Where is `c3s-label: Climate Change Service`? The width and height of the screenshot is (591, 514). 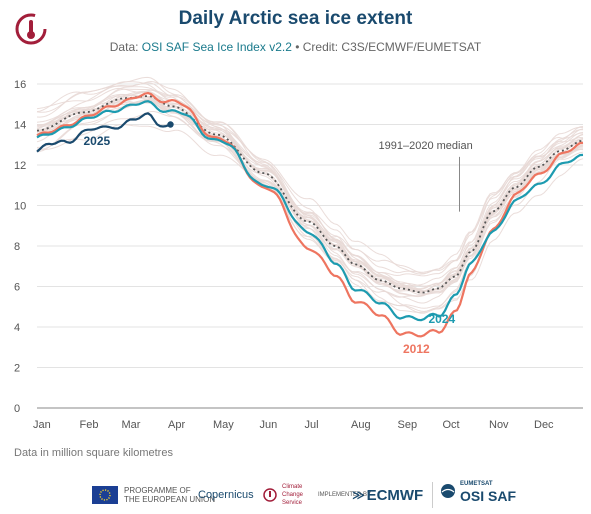 c3s-label: Climate Change Service is located at coordinates (293, 495).